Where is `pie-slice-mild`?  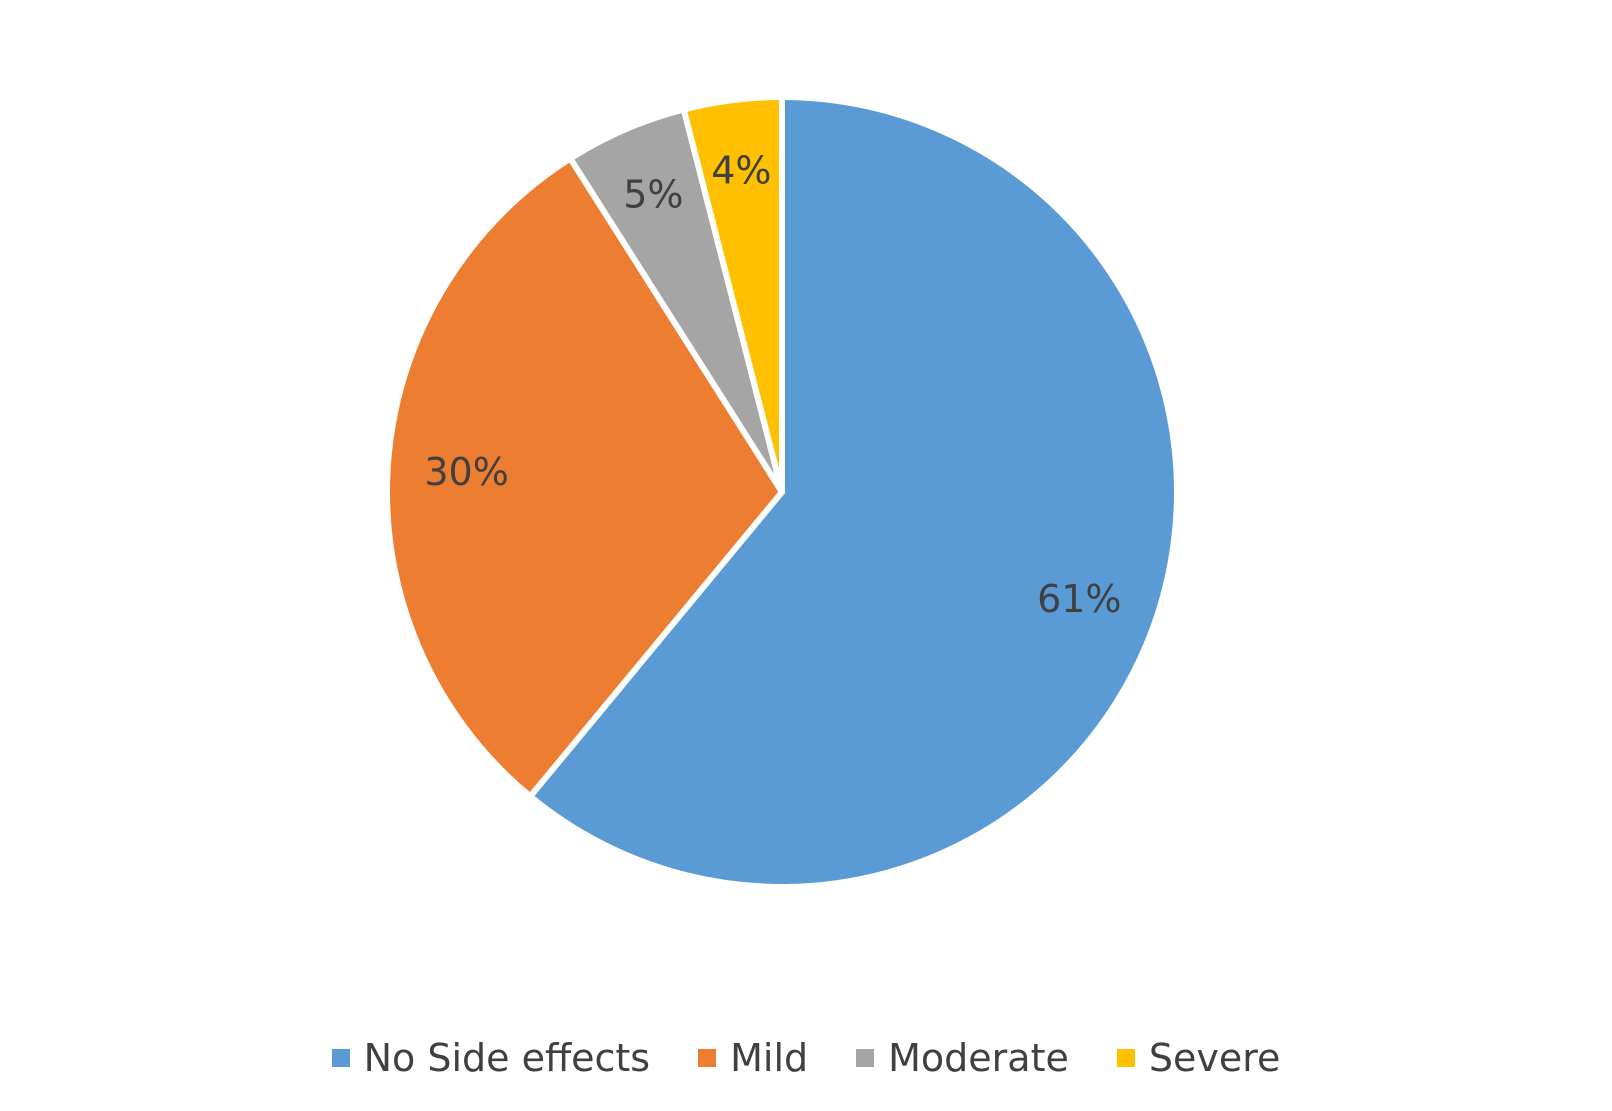
pie-slice-mild is located at coordinates (584, 477).